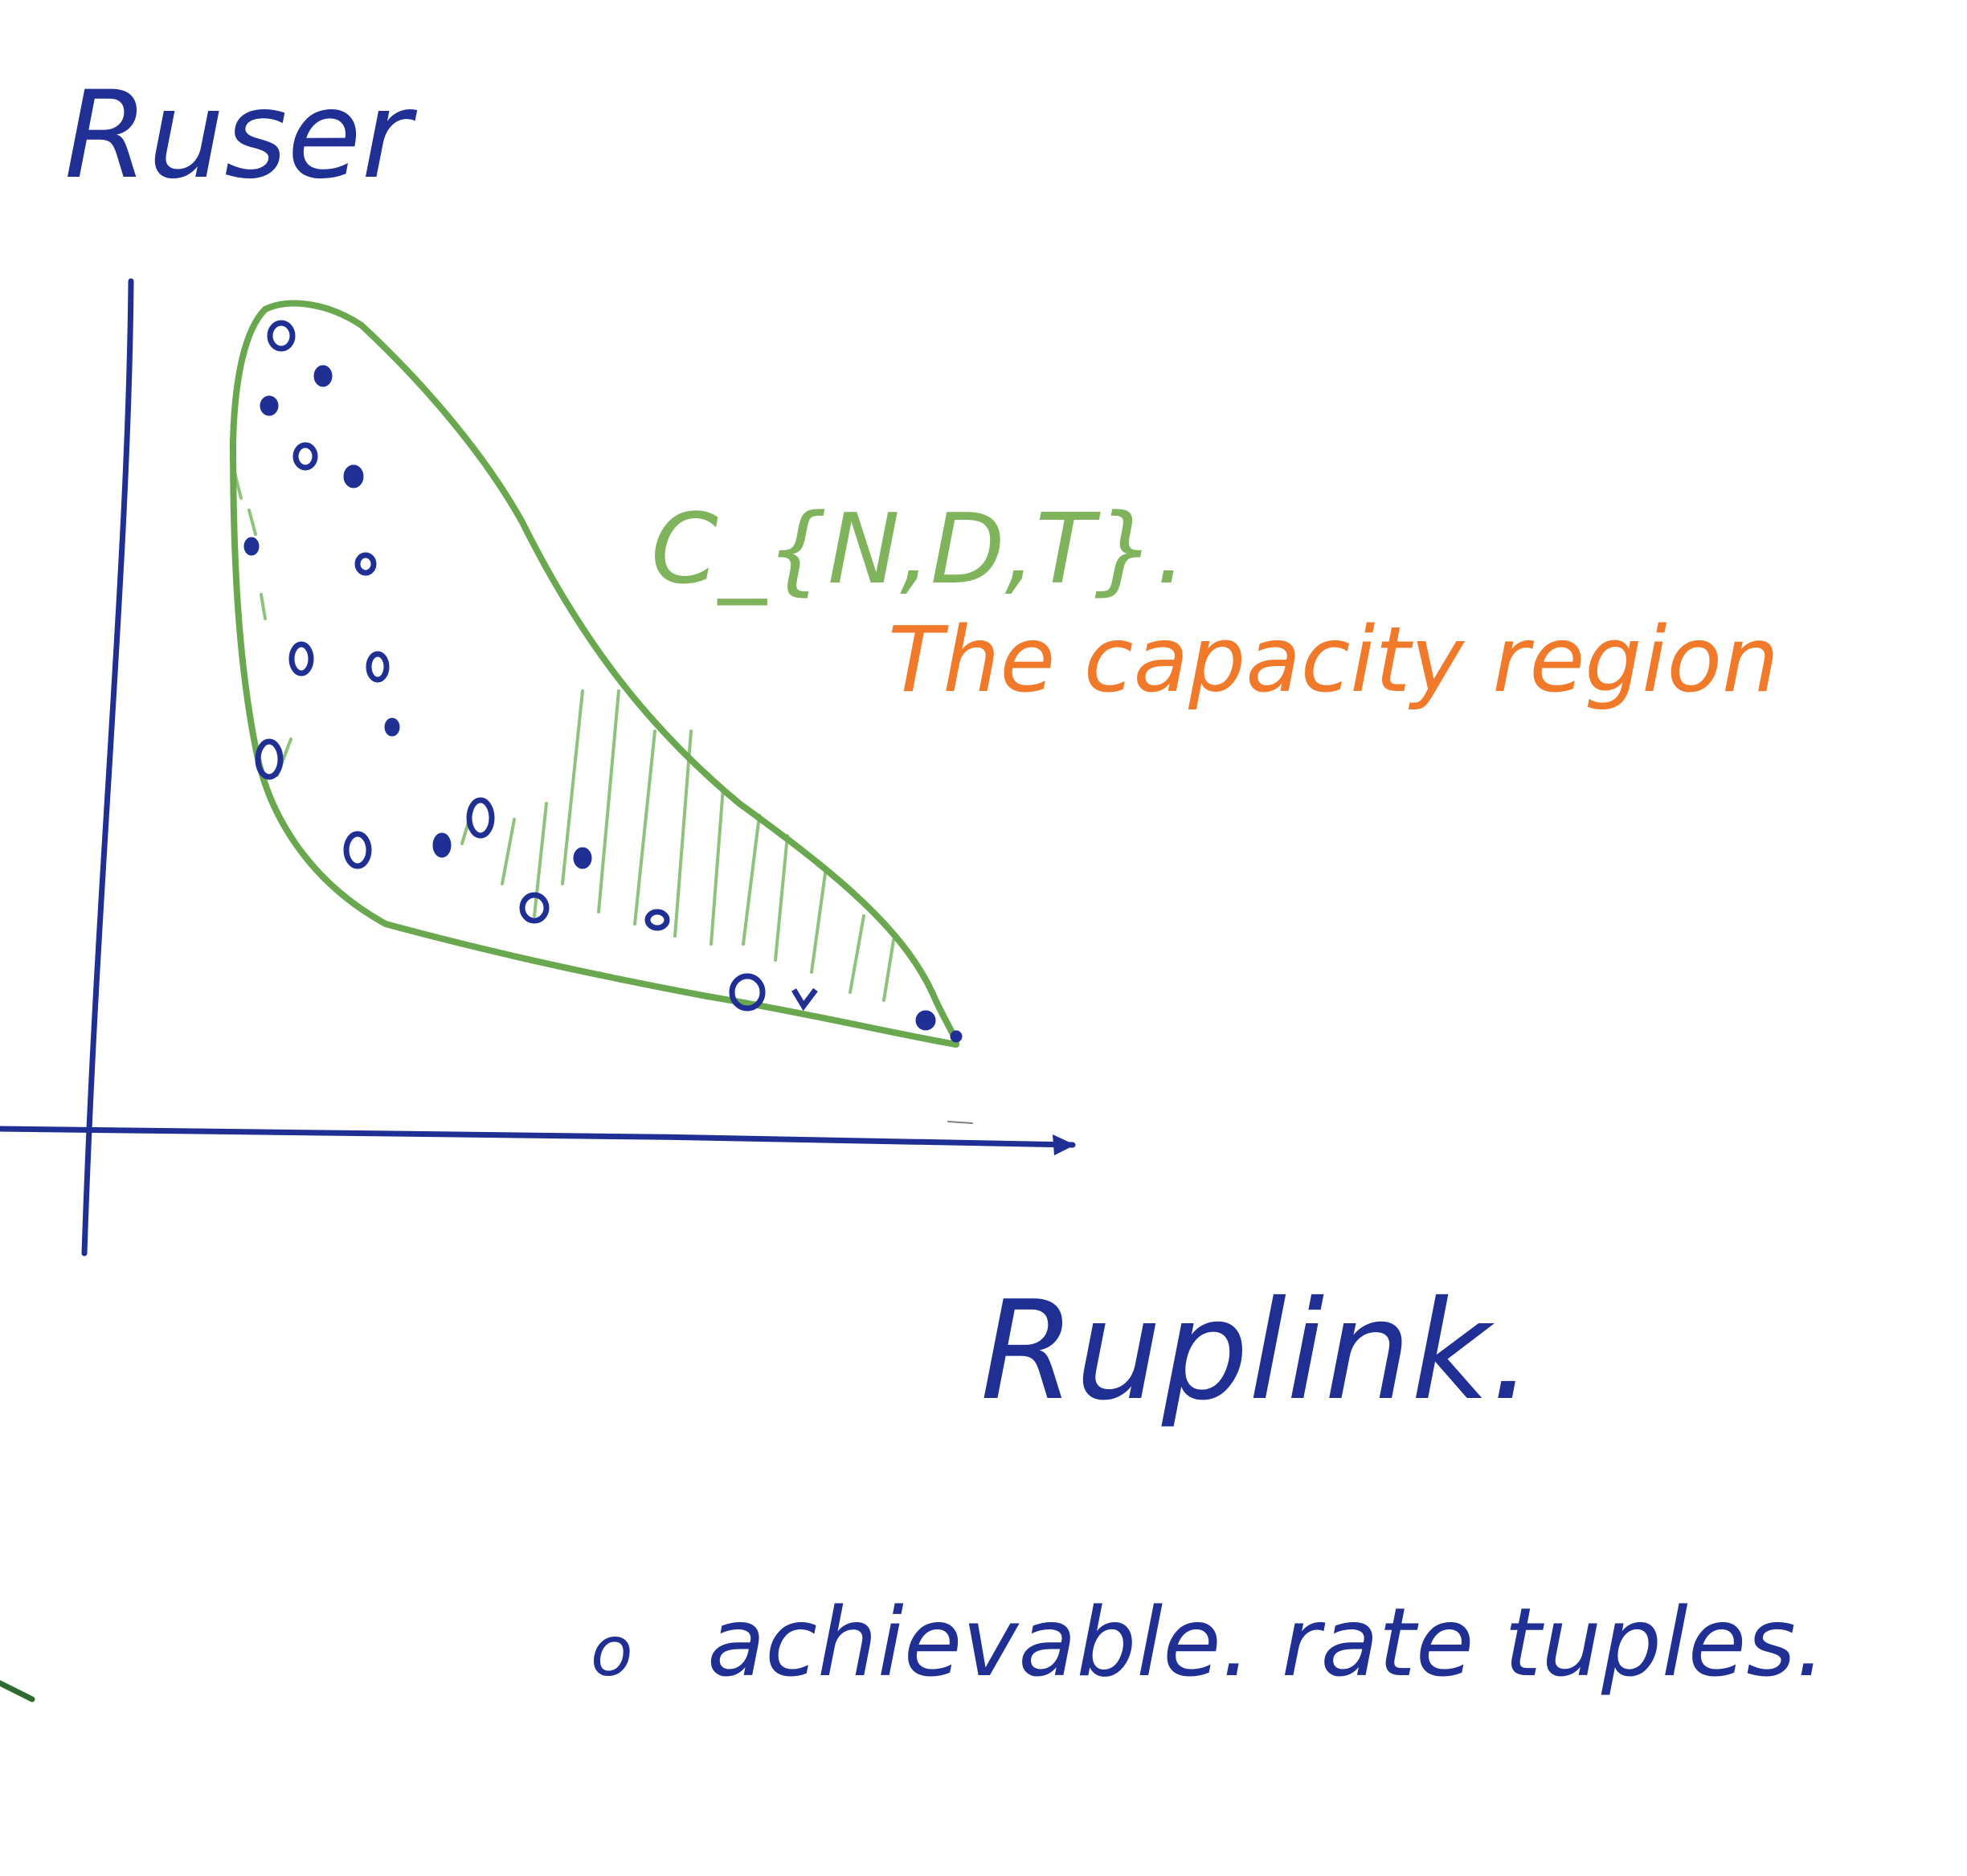 The height and width of the screenshot is (1876, 1967). I want to click on legend-marker-icon: o, so click(612, 1652).